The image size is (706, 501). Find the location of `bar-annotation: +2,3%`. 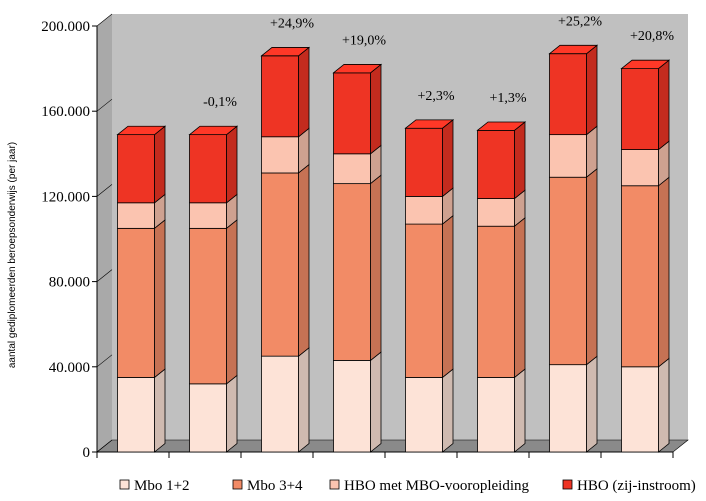

bar-annotation: +2,3% is located at coordinates (435, 96).